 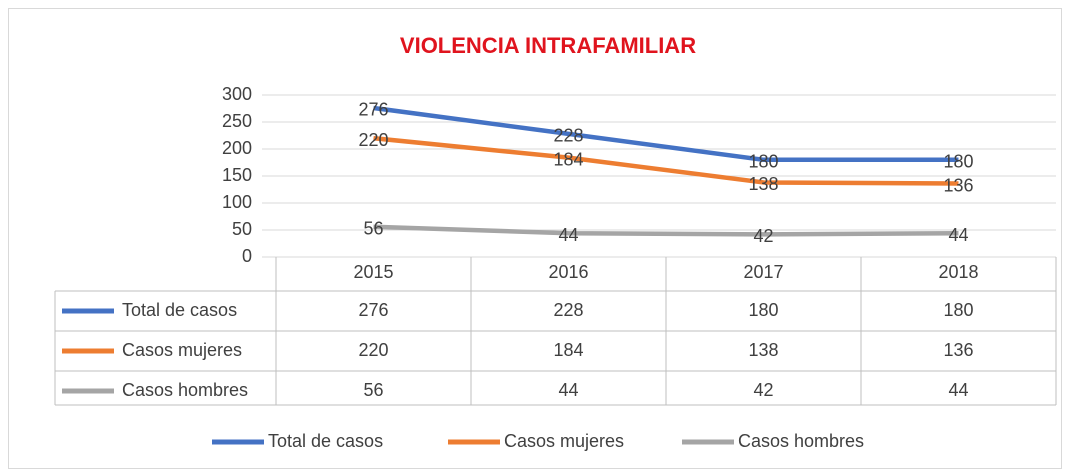 What do you see at coordinates (568, 310) in the screenshot?
I see `table-cell: 228` at bounding box center [568, 310].